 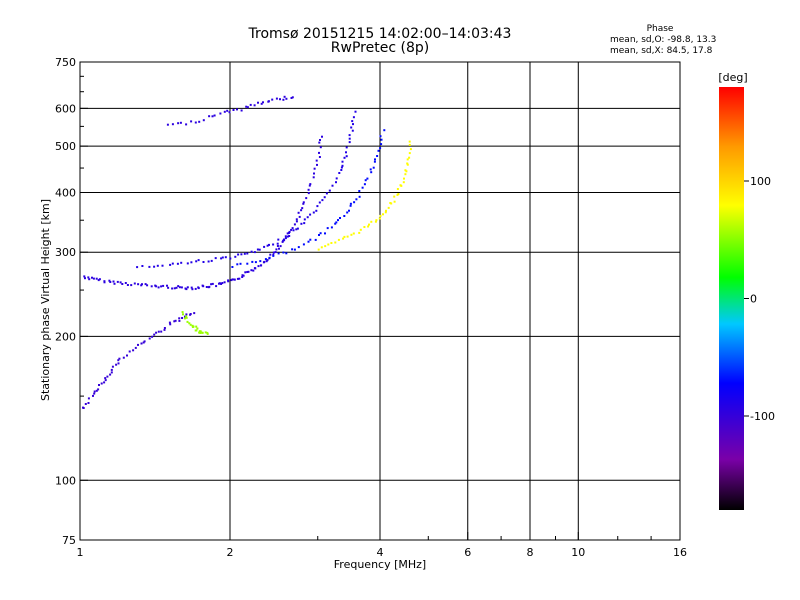 What do you see at coordinates (661, 51) in the screenshot?
I see `phase-info-x-mode: mean, sd,X: 84.5, 17.8` at bounding box center [661, 51].